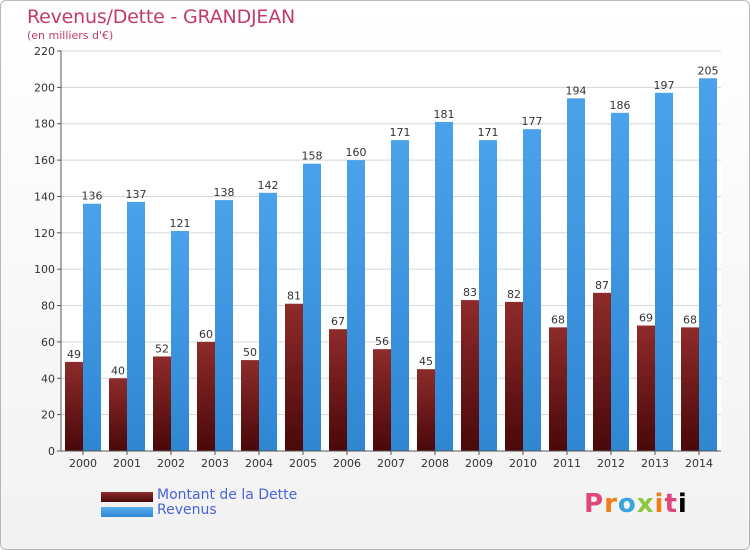 The width and height of the screenshot is (750, 550). What do you see at coordinates (356, 152) in the screenshot?
I see `data-label: 160` at bounding box center [356, 152].